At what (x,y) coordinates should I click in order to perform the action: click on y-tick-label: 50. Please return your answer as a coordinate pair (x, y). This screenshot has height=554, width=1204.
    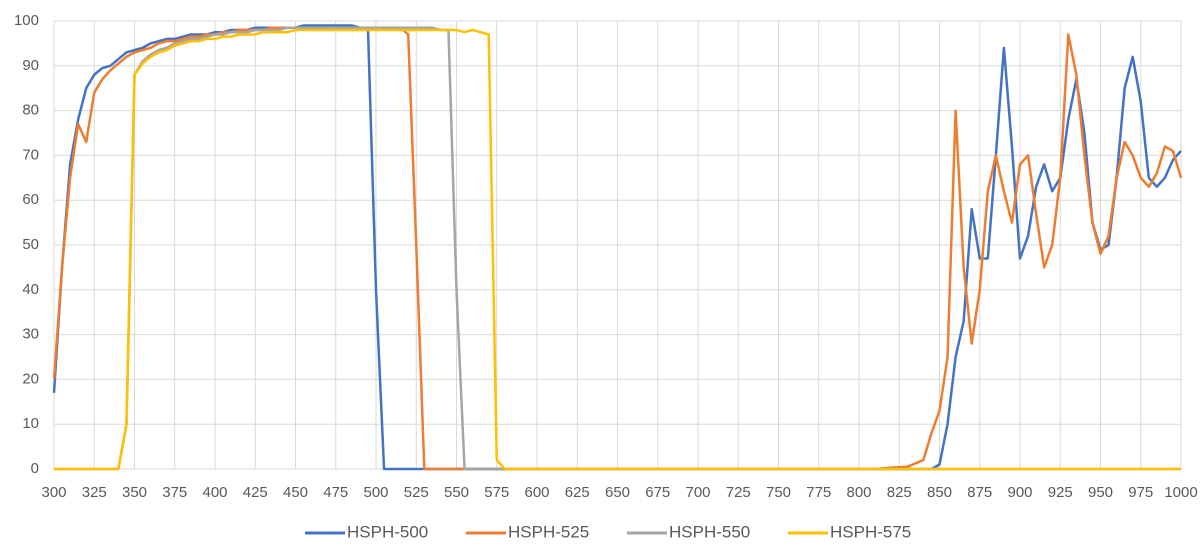
    Looking at the image, I should click on (30, 244).